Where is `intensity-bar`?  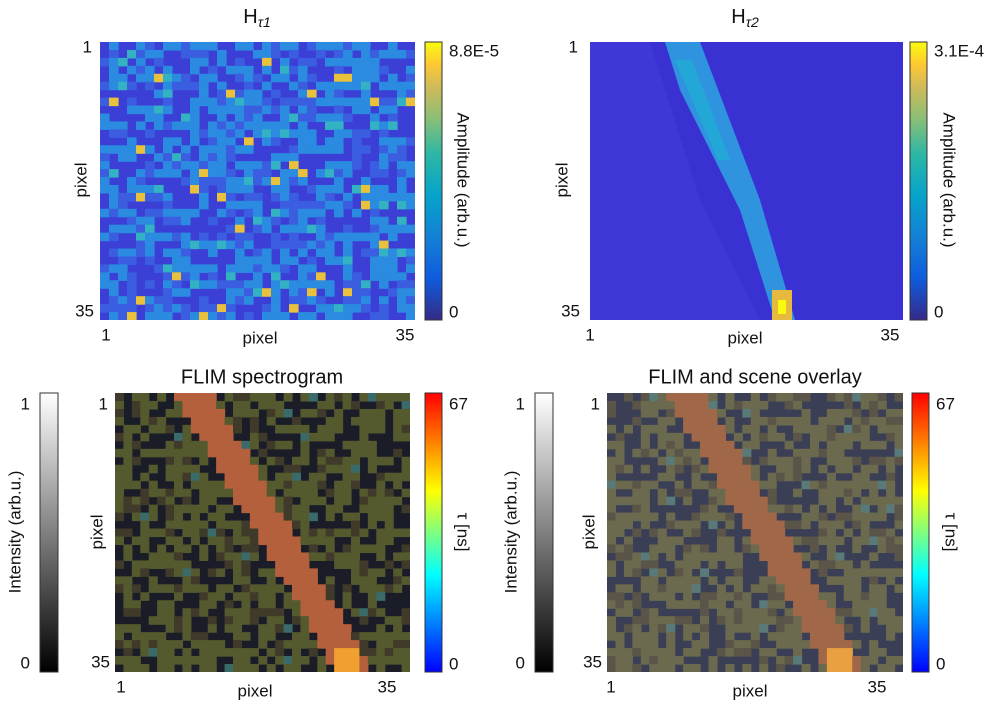
intensity-bar is located at coordinates (49, 532).